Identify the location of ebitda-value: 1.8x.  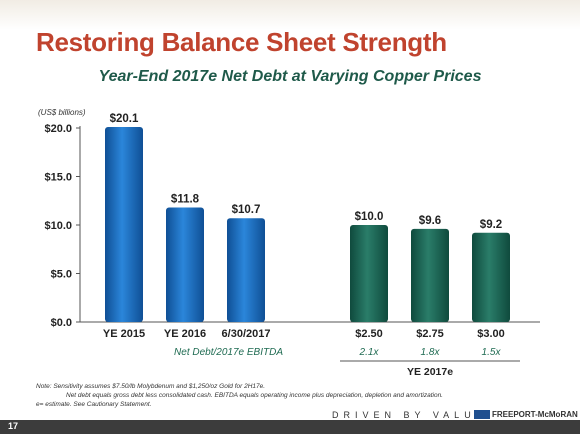
(431, 352).